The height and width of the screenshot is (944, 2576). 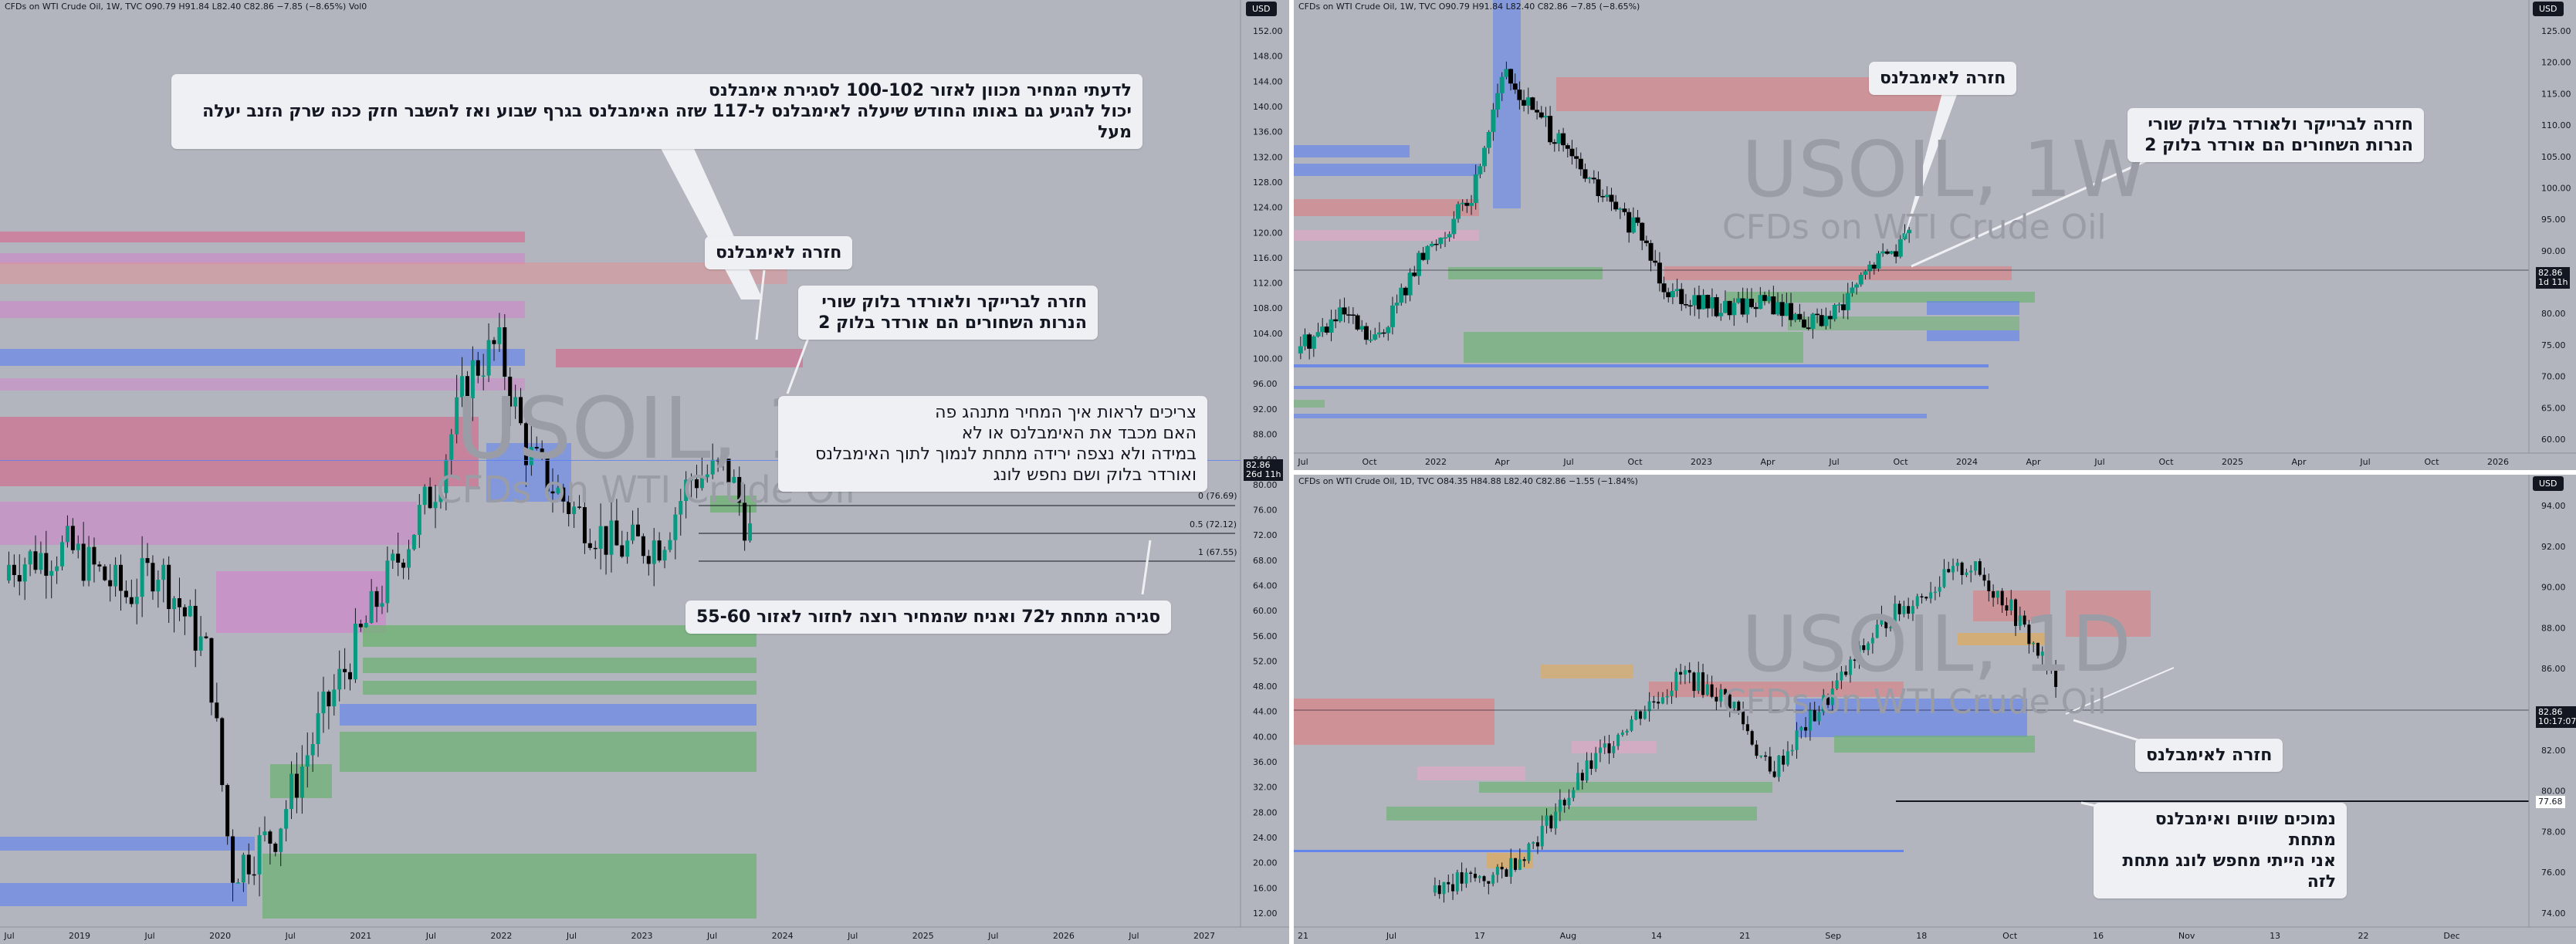 I want to click on price-tick-5: 132.00, so click(x=1268, y=157).